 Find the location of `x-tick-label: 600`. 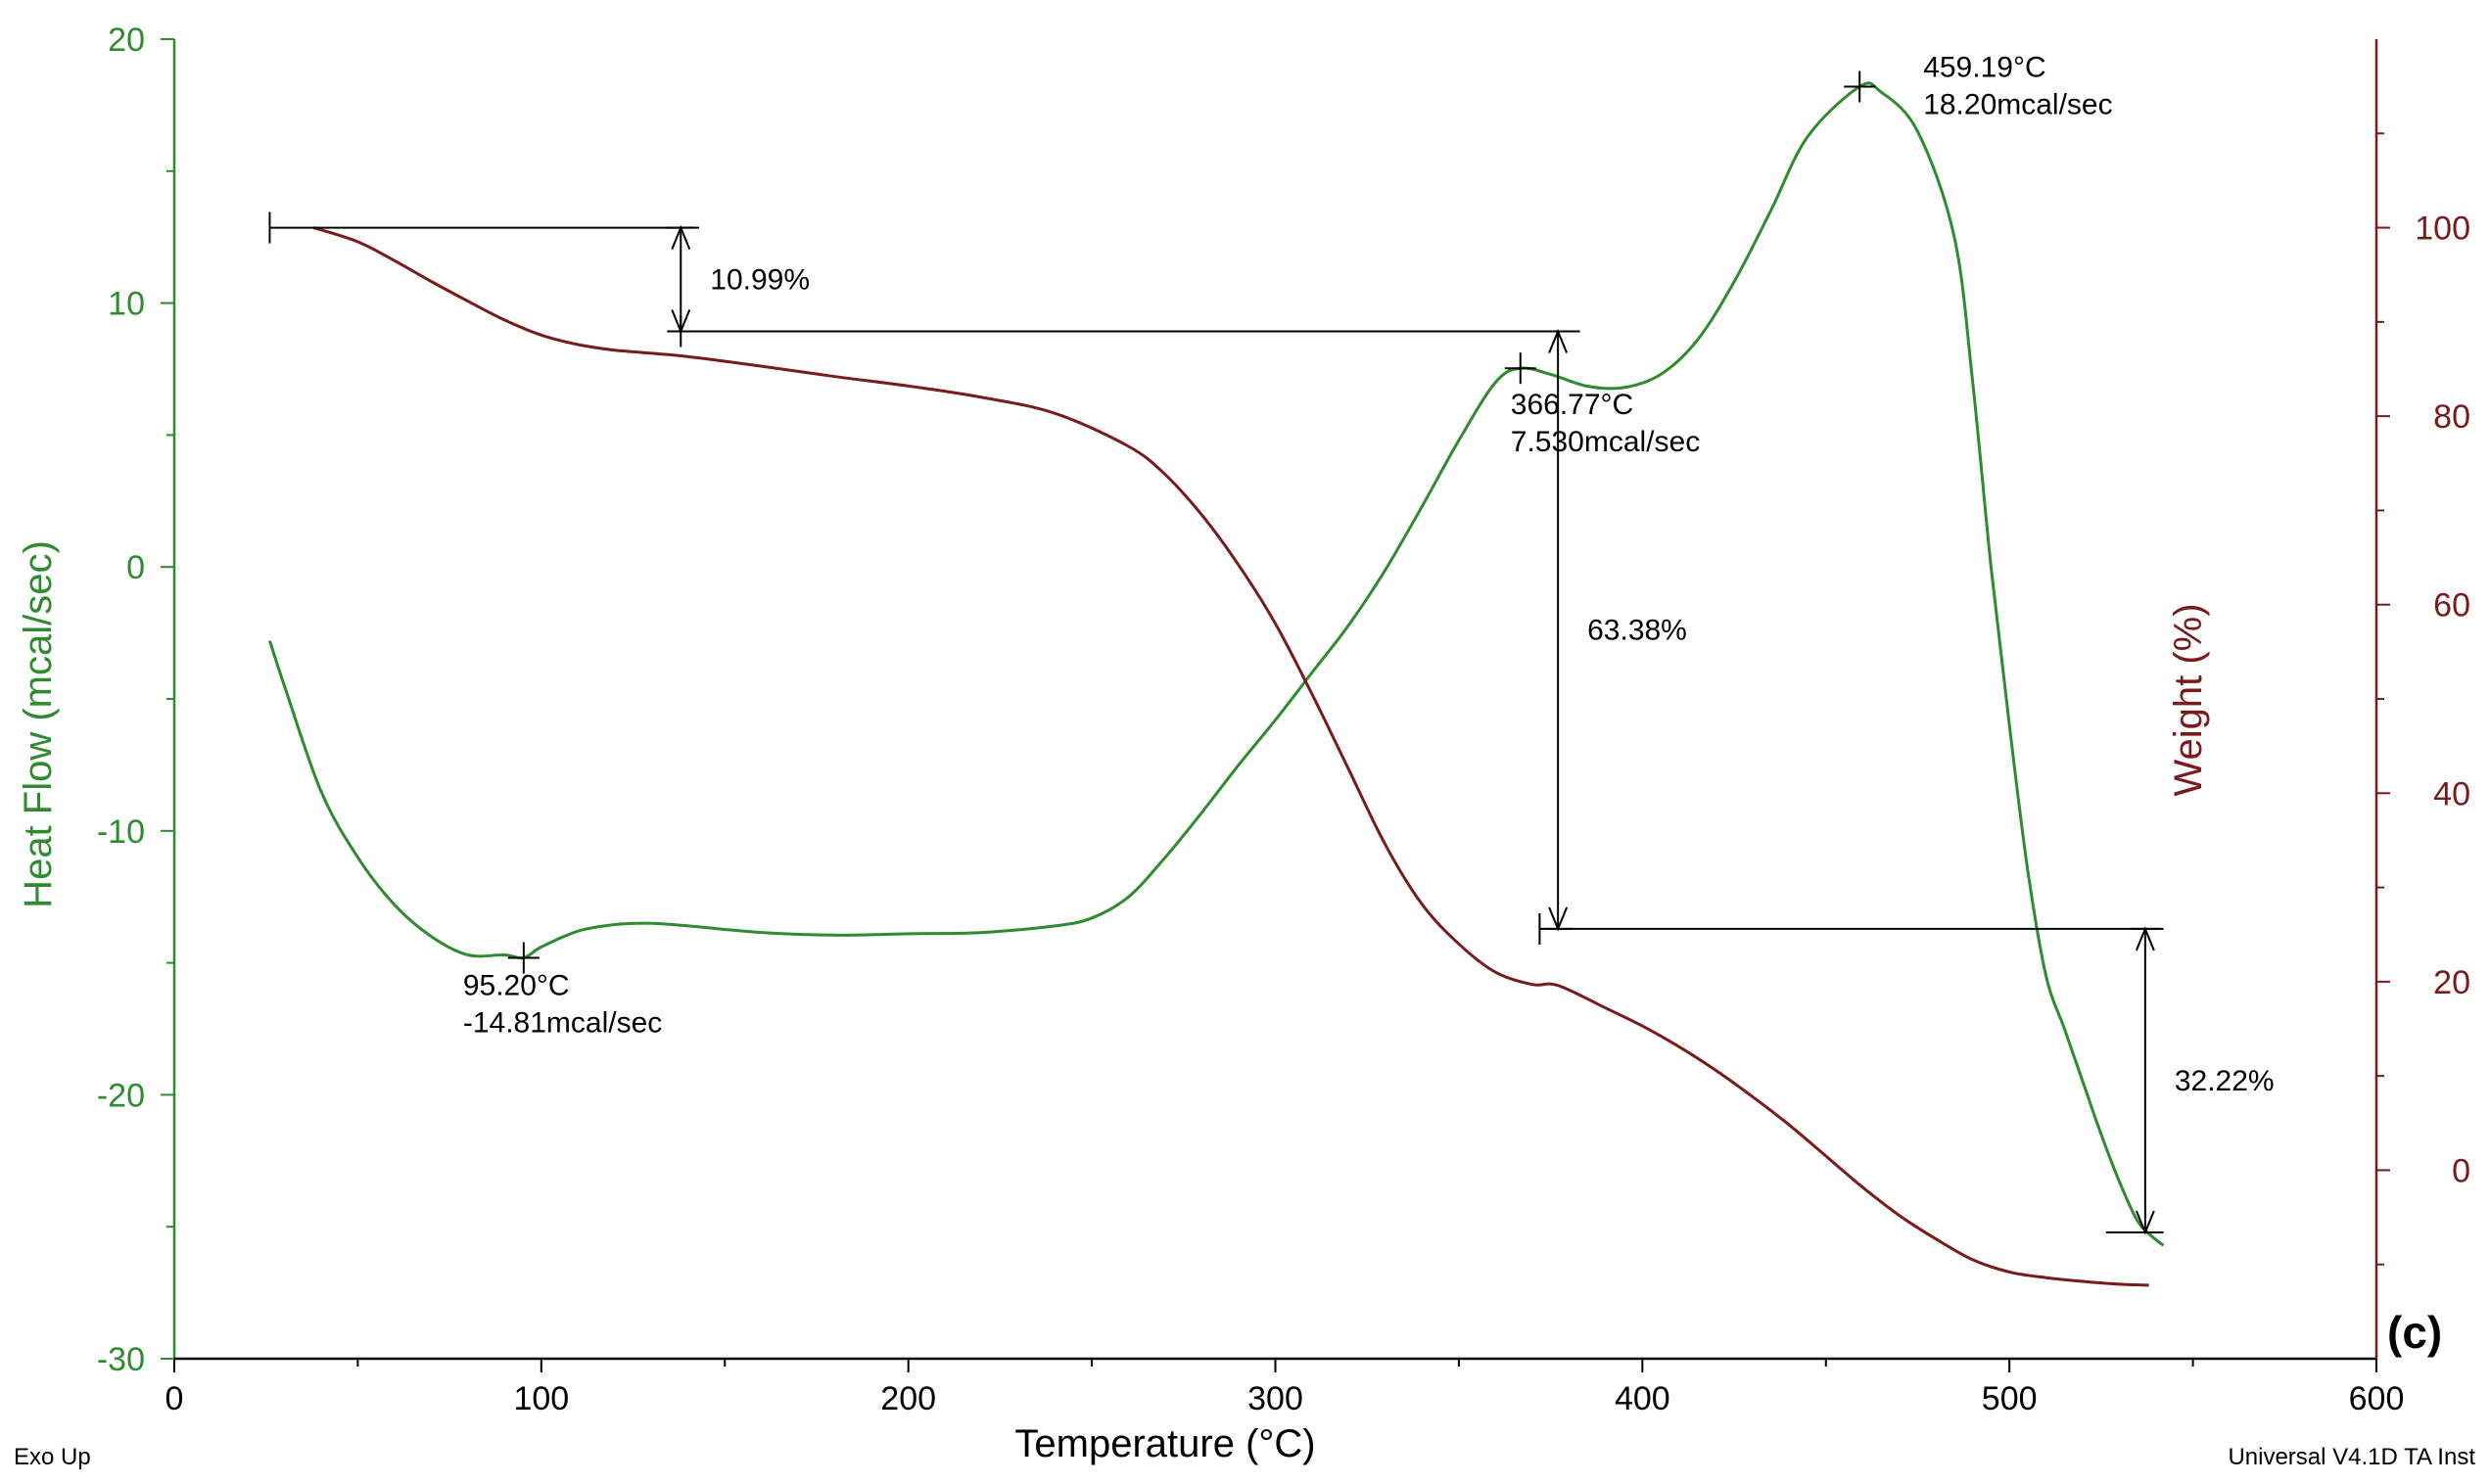

x-tick-label: 600 is located at coordinates (2377, 1398).